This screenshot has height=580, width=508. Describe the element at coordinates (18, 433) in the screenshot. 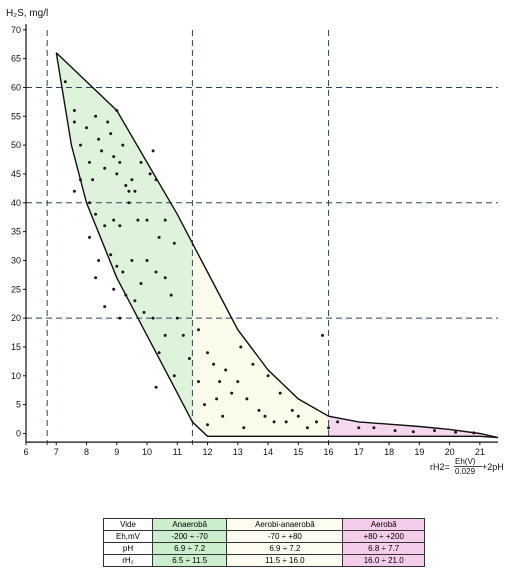

I see `y-tick-label: 0` at that location.